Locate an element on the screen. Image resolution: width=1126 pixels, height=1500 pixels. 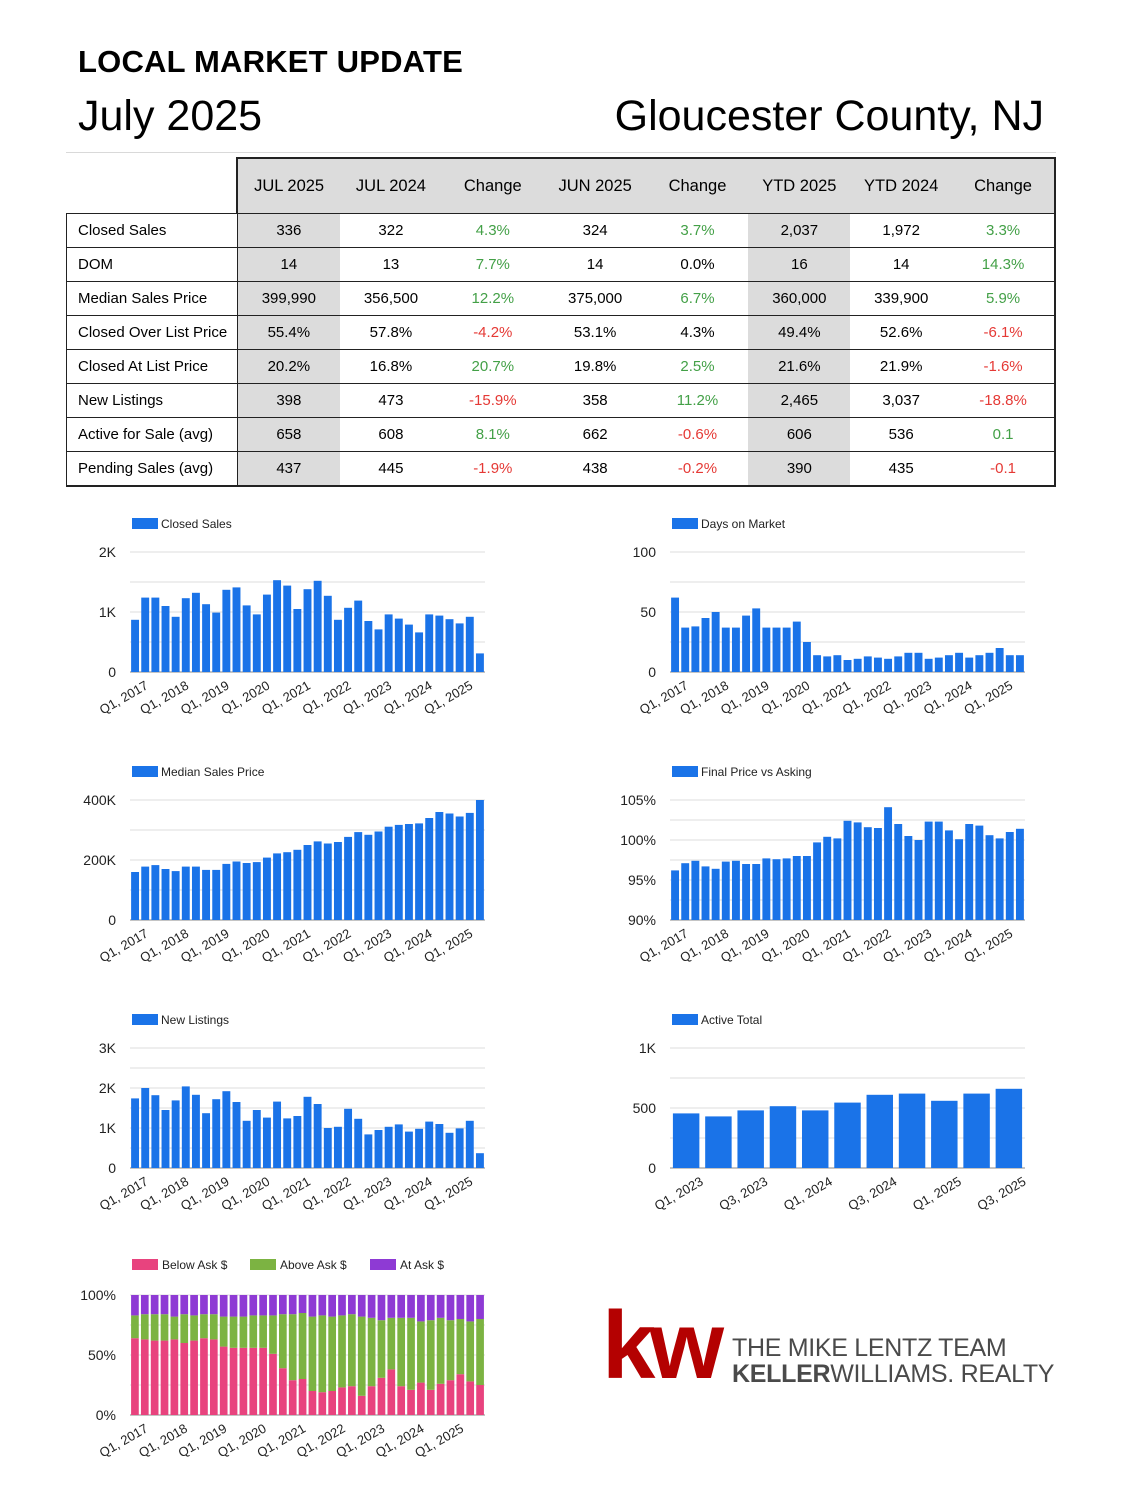
company-name-rest: WILLIAMS. is located at coordinates (892, 1374).